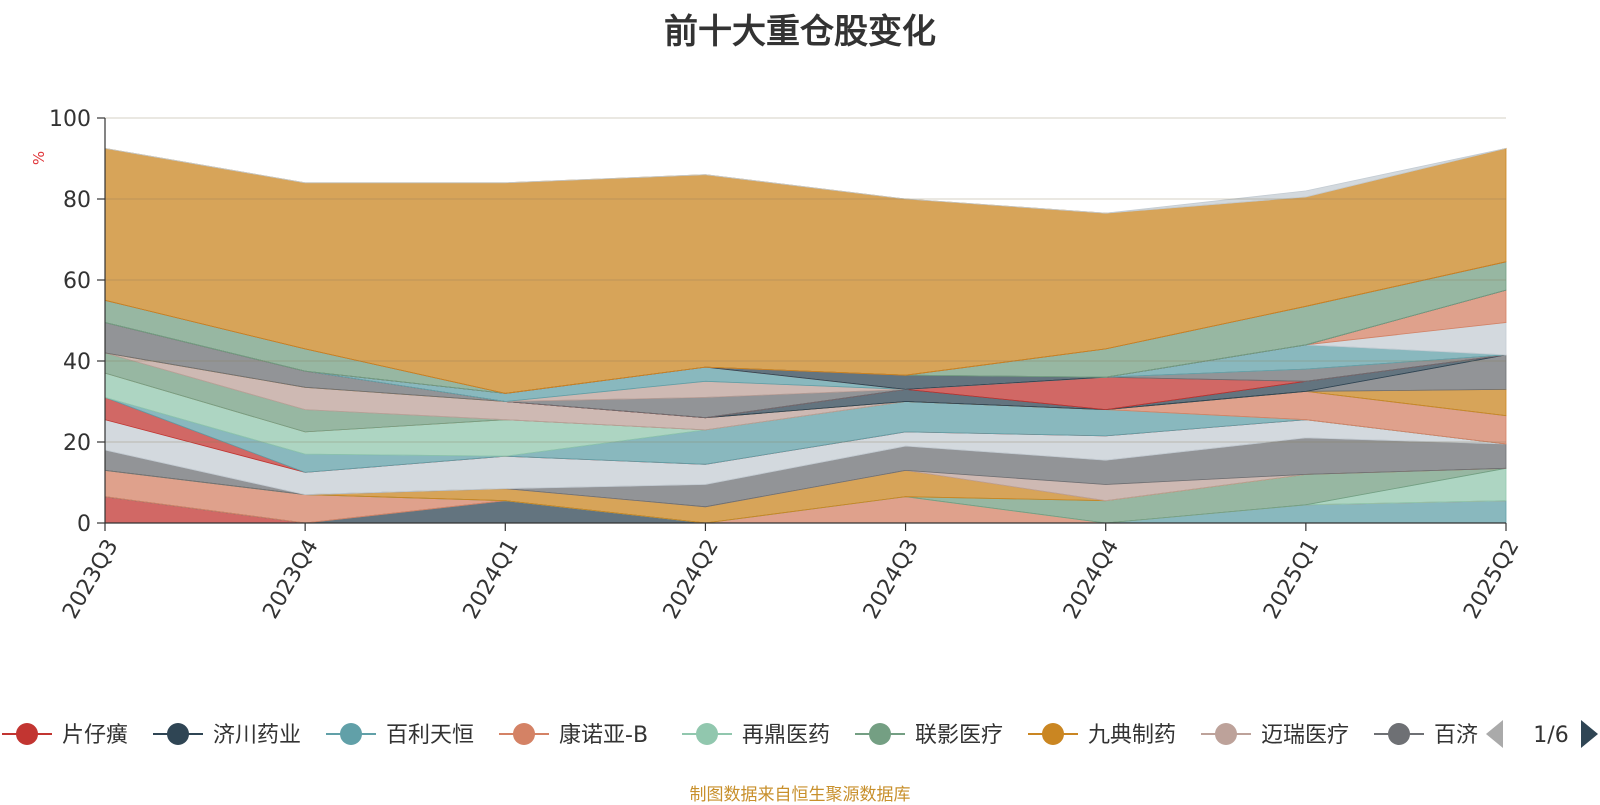 The height and width of the screenshot is (805, 1600). I want to click on legend-item: 联影医疗, so click(929, 735).